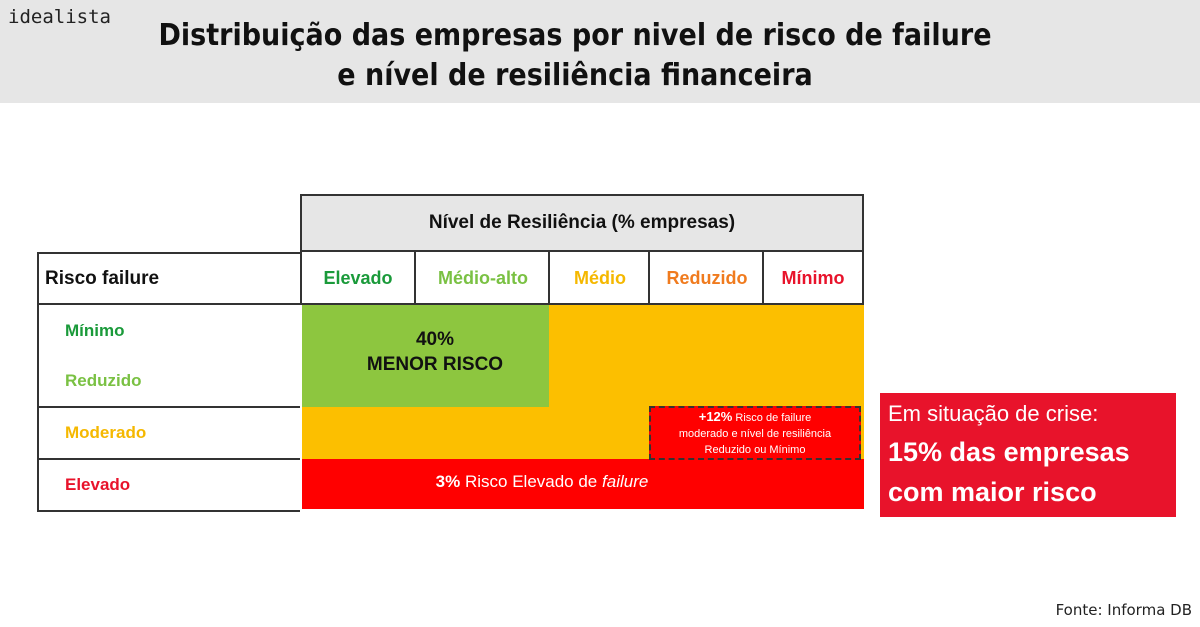  What do you see at coordinates (993, 413) in the screenshot?
I see `callout-line-1: Em situação de crise:` at bounding box center [993, 413].